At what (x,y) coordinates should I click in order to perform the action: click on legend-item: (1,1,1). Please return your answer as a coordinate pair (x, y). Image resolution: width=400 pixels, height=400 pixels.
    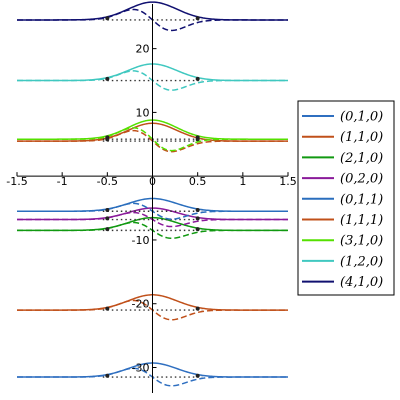
    Looking at the image, I should click on (342, 220).